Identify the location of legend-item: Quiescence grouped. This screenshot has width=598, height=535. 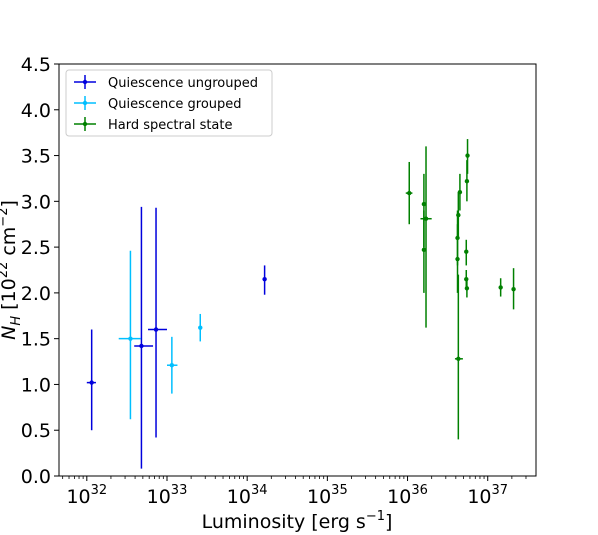
(158, 104).